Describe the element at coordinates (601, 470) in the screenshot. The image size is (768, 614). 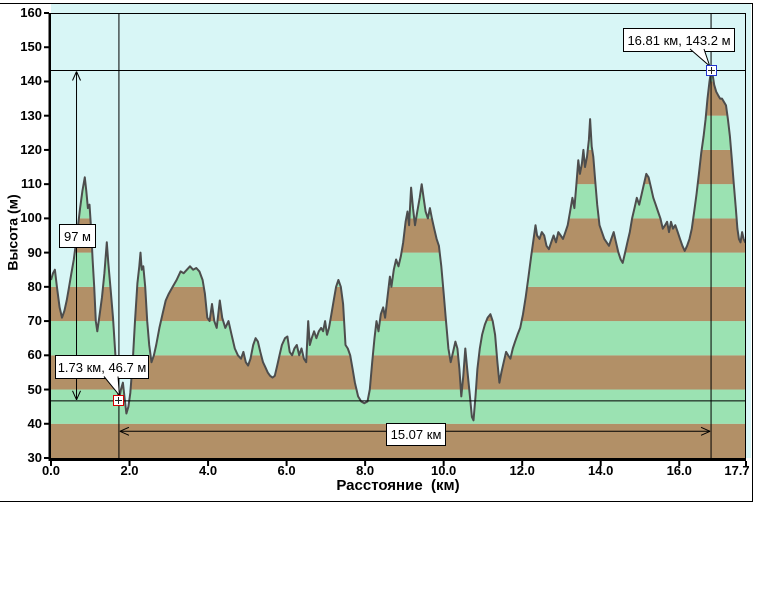
I see `x-tick-label: 14.0` at that location.